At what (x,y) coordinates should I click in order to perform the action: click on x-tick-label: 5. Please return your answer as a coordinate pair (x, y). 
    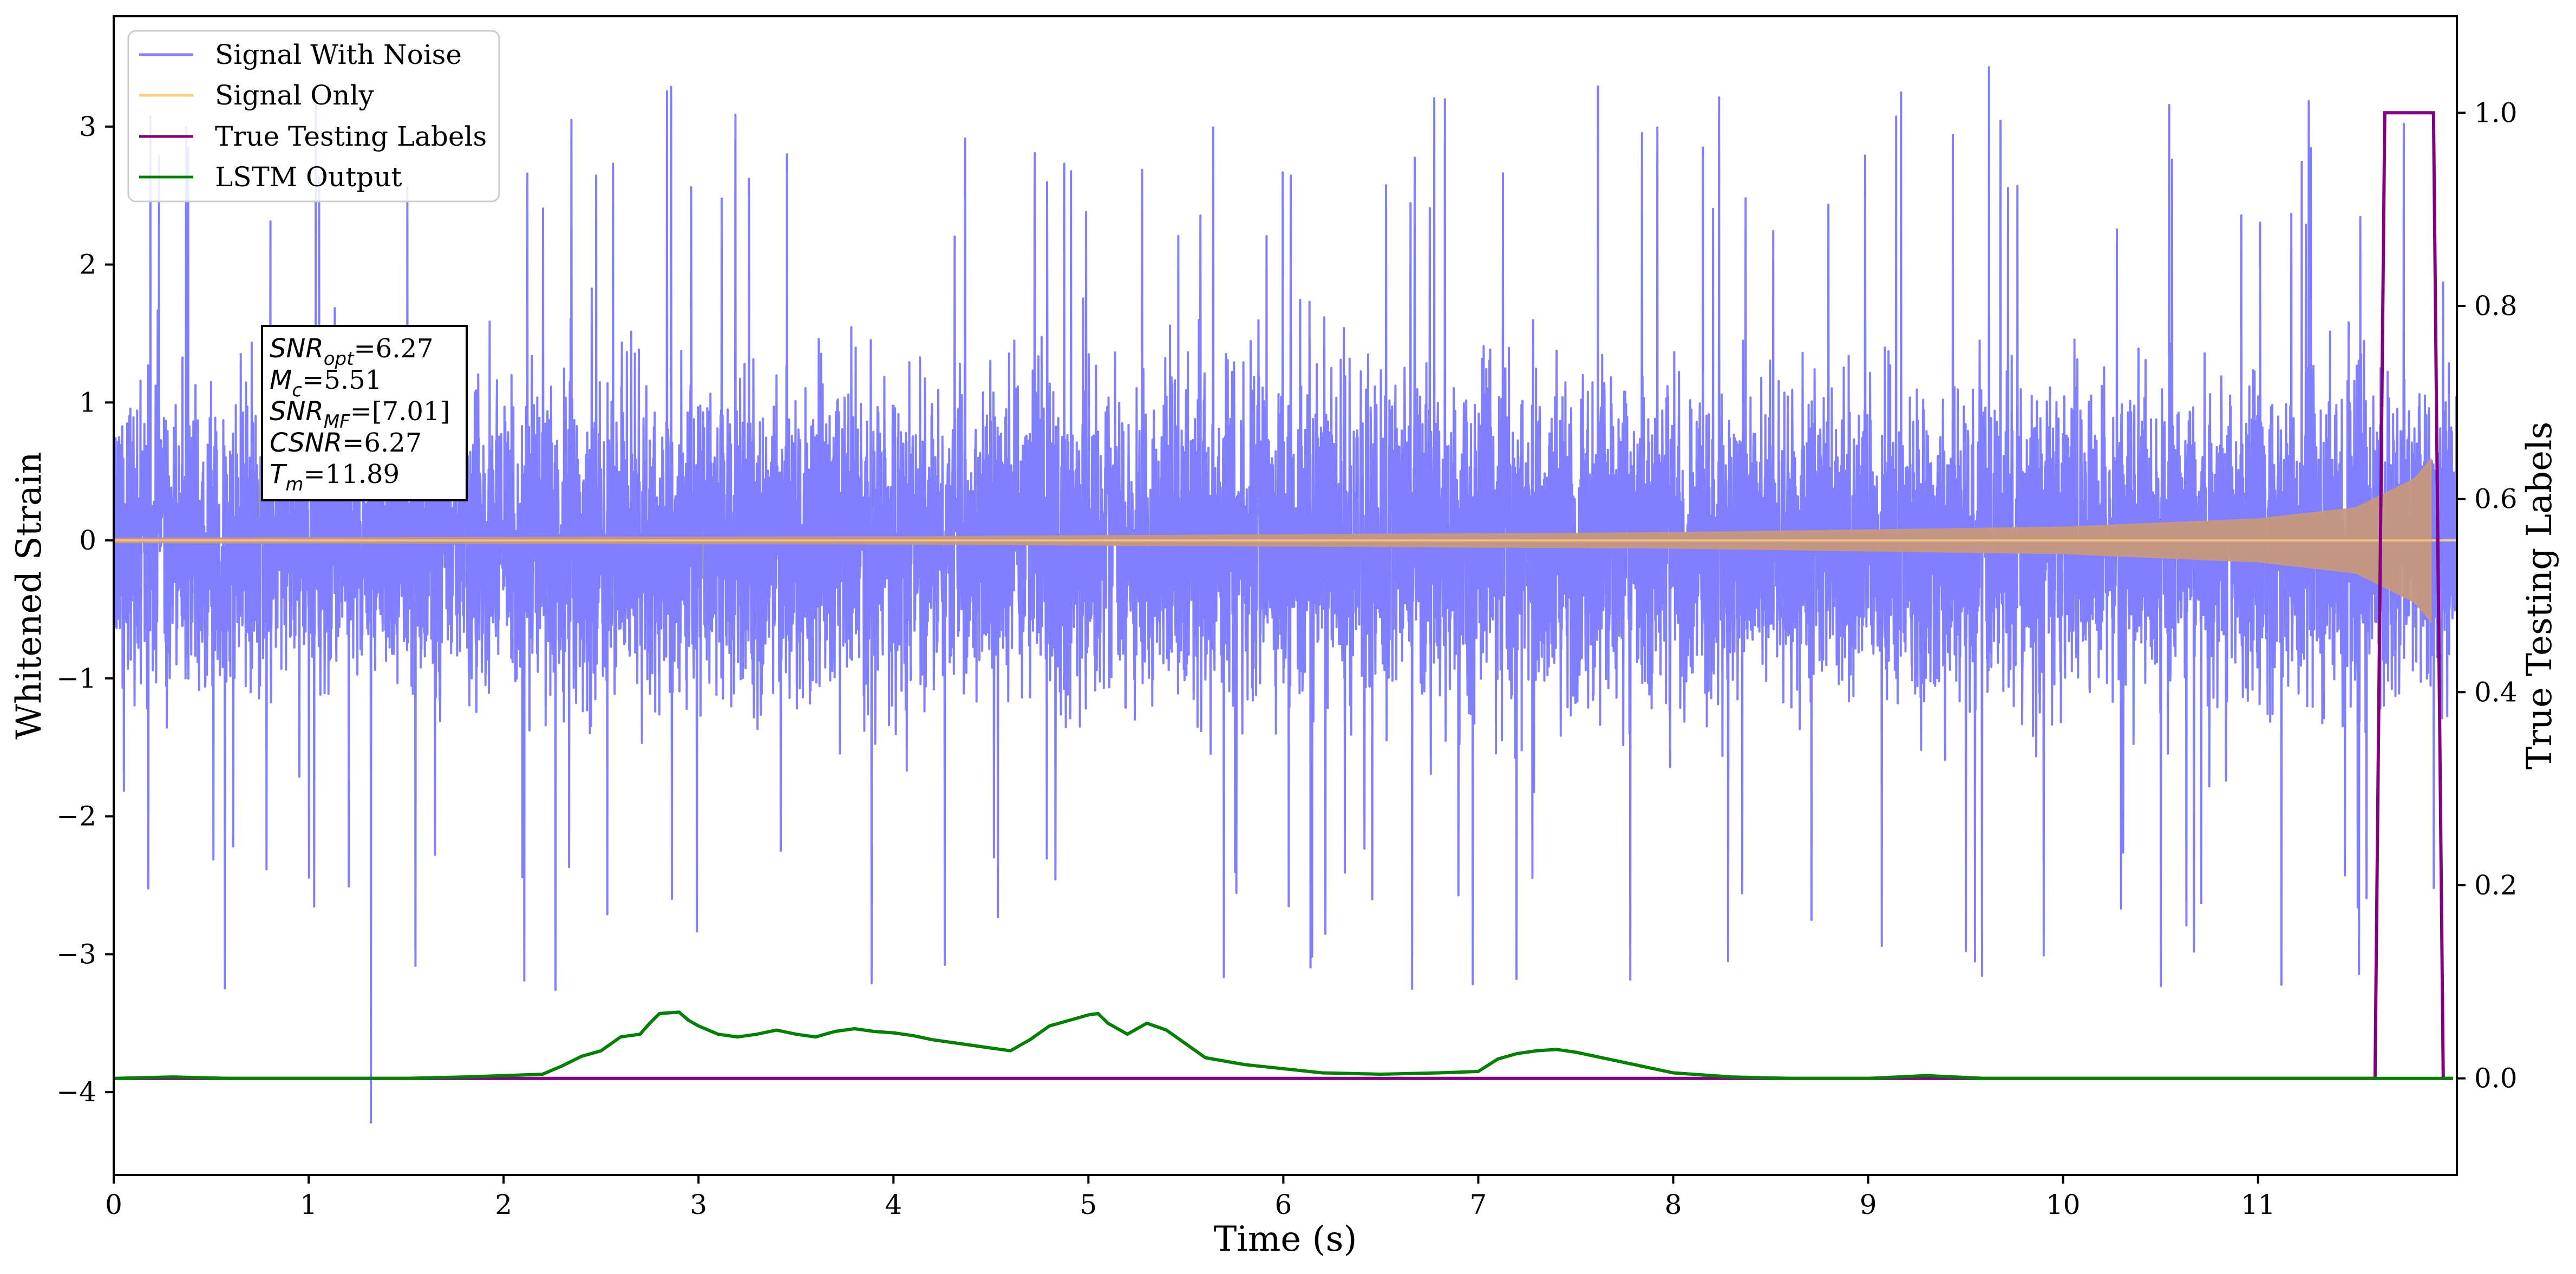
    Looking at the image, I should click on (1088, 1204).